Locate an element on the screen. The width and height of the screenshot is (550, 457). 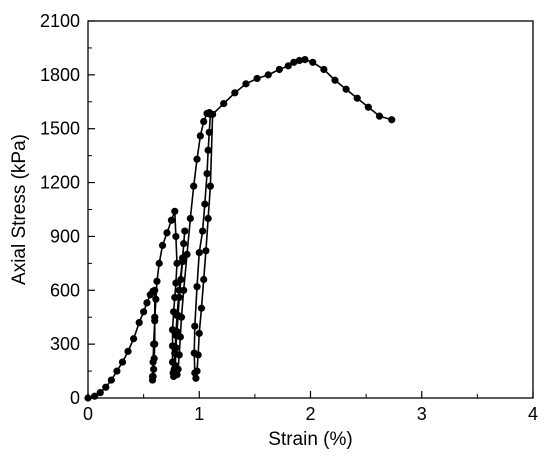
y-tick-label: 2100 is located at coordinates (60, 21).